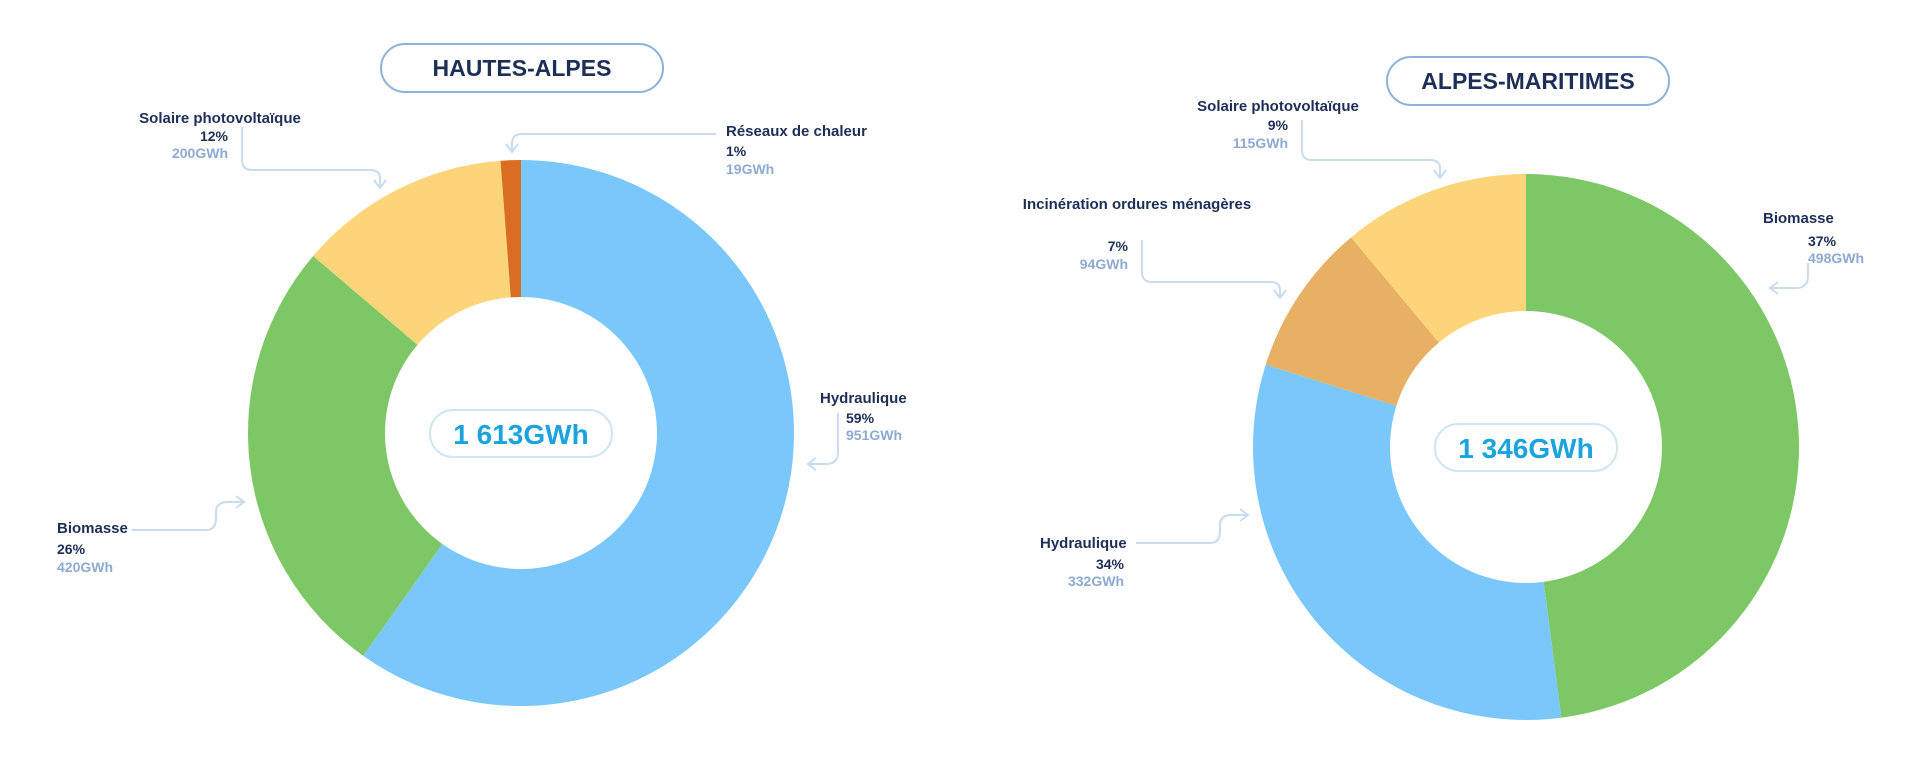 The image size is (1920, 757). Describe the element at coordinates (1278, 125) in the screenshot. I see `slice-label-pct: 9%` at that location.